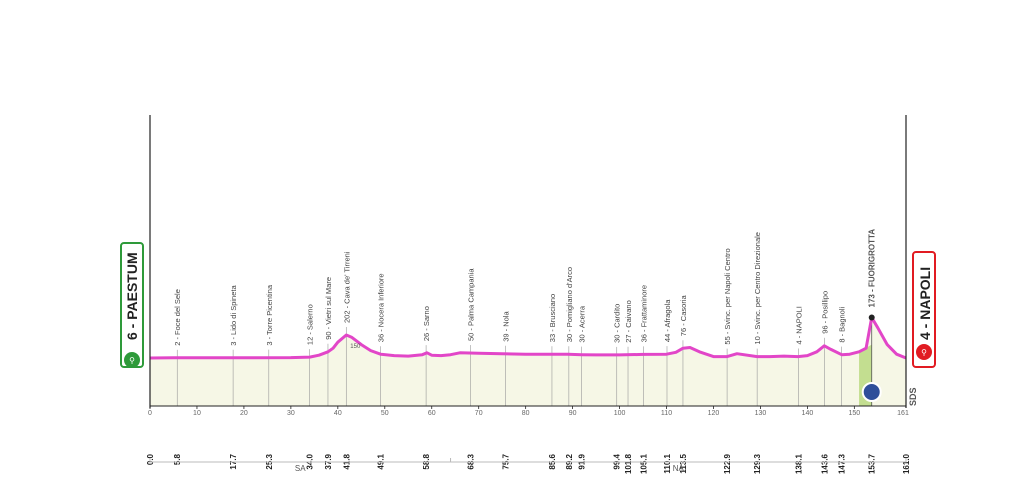 The height and width of the screenshot is (500, 1009). What do you see at coordinates (177, 317) in the screenshot?
I see `waypoint-label: 2 - Foce del Sele` at bounding box center [177, 317].